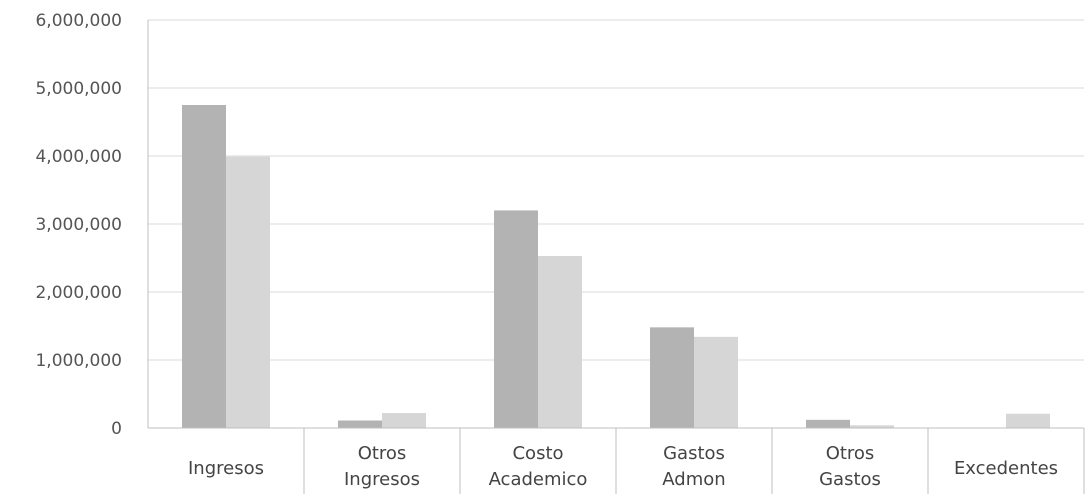  I want to click on x-category-label-line: Academico, so click(538, 479).